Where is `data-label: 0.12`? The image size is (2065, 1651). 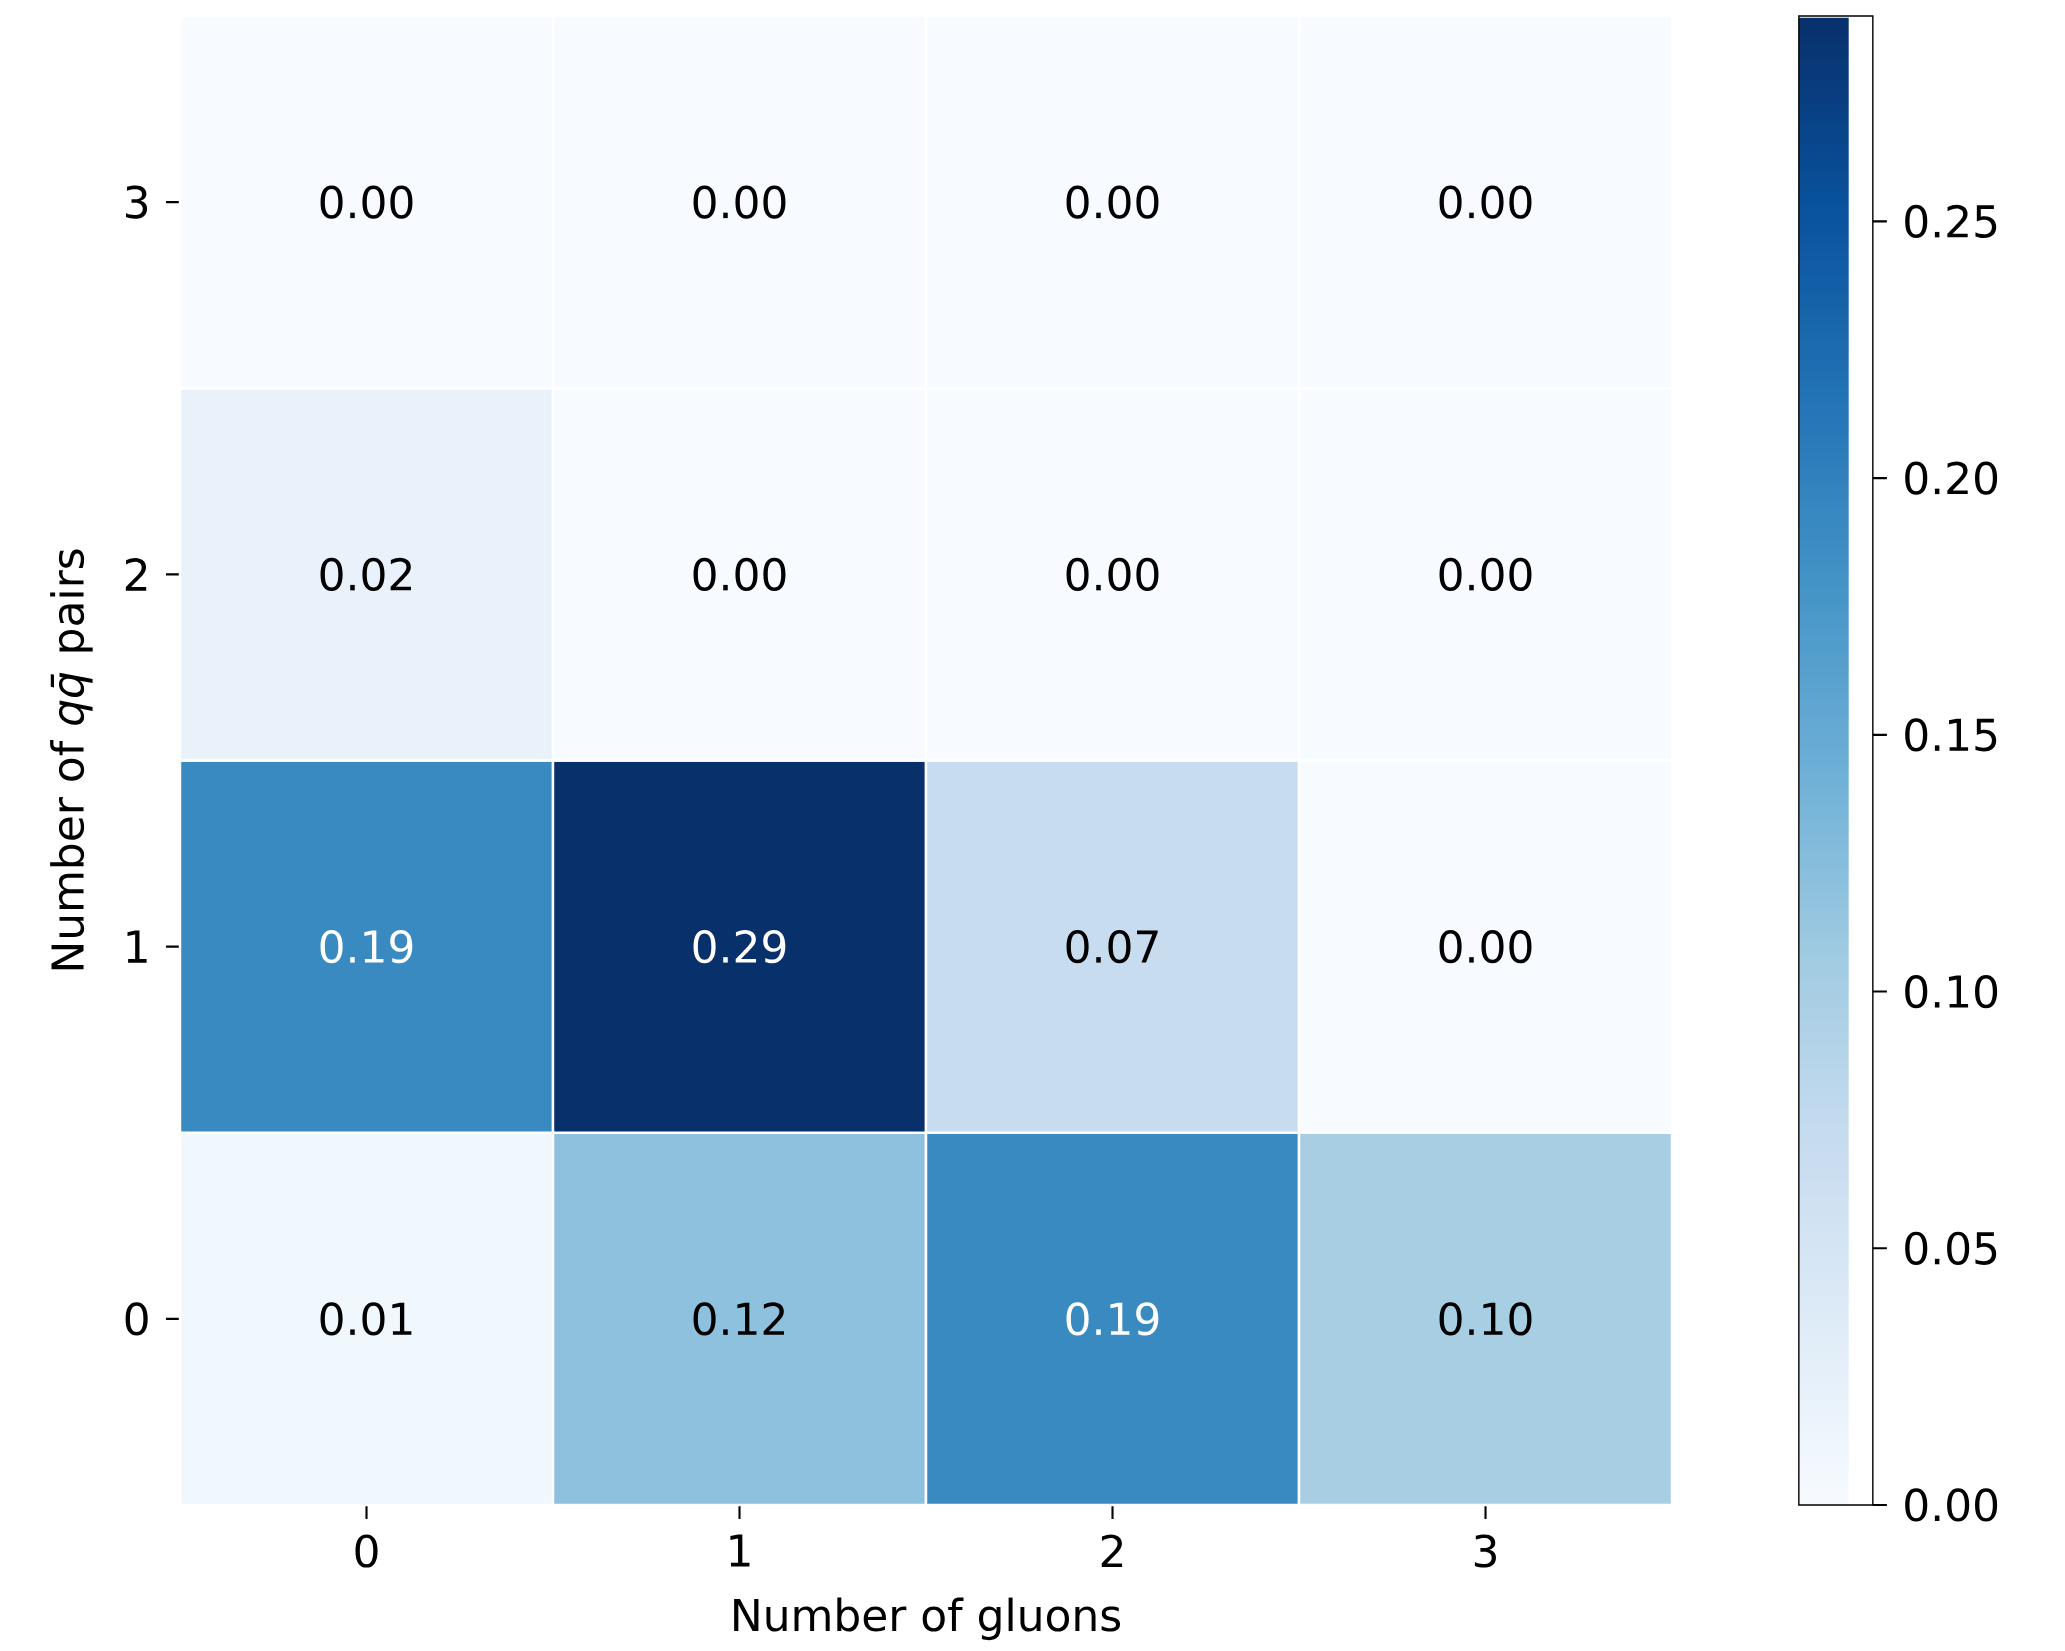
data-label: 0.12 is located at coordinates (738, 1319).